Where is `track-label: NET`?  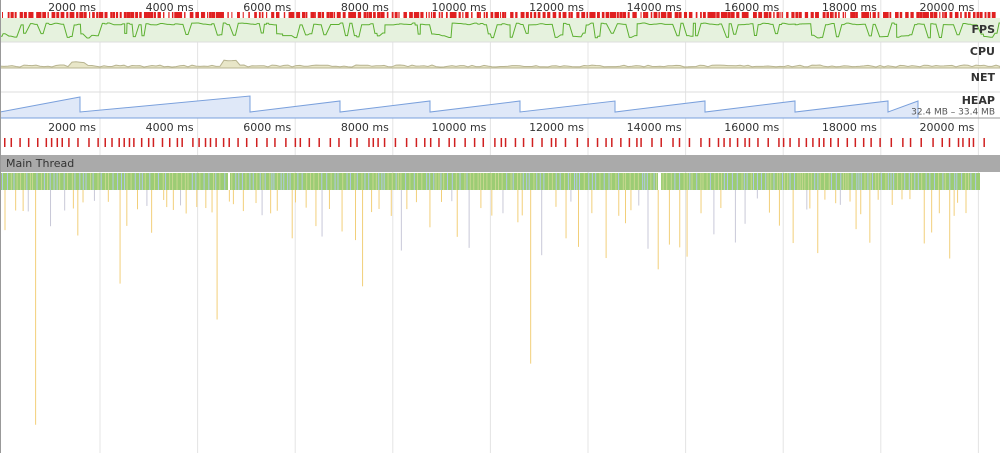
track-label: NET is located at coordinates (983, 77).